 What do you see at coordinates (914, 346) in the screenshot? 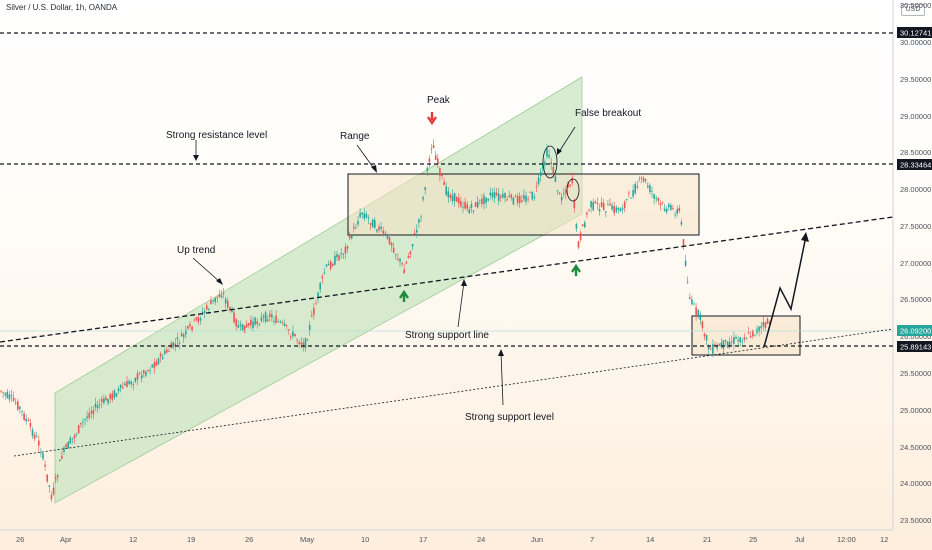
I see `price-tag-support-bg` at bounding box center [914, 346].